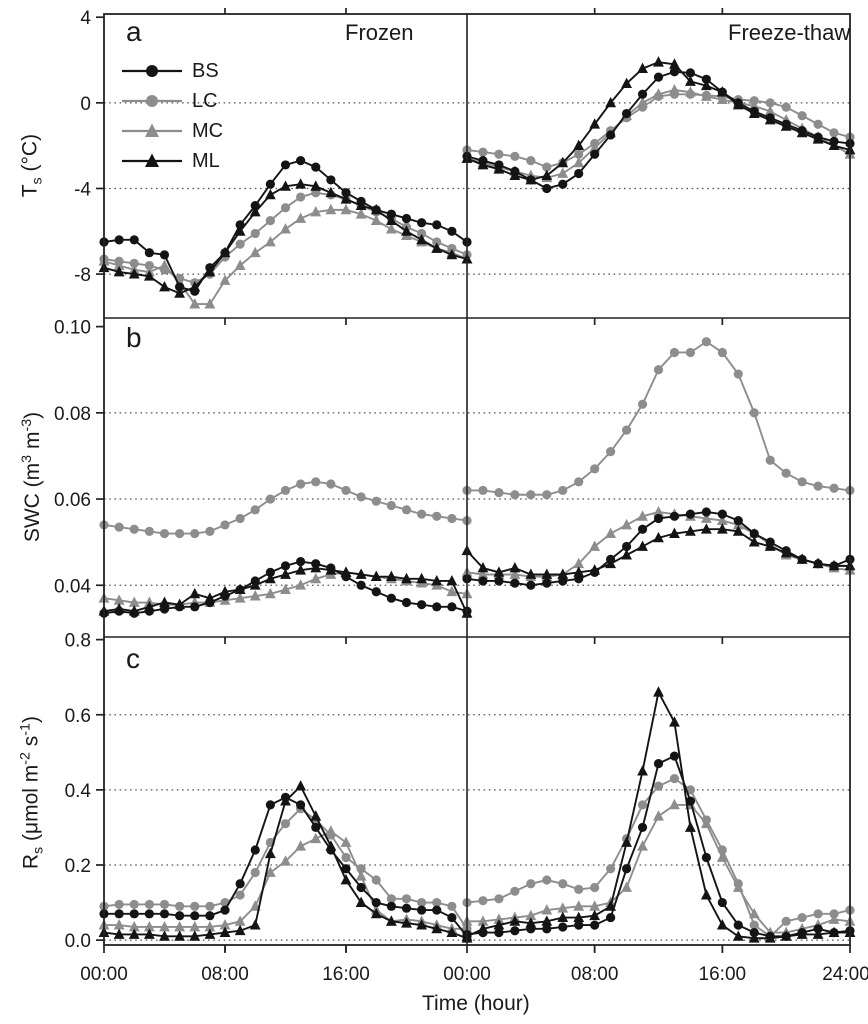  What do you see at coordinates (285, 547) in the screenshot?
I see `panel-b-frozen` at bounding box center [285, 547].